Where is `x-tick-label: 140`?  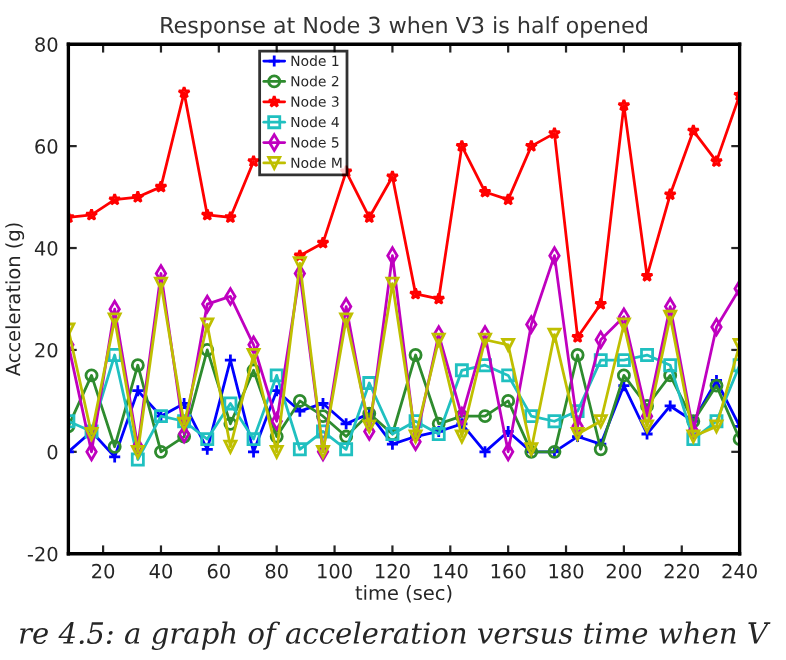 x-tick-label: 140 is located at coordinates (450, 571).